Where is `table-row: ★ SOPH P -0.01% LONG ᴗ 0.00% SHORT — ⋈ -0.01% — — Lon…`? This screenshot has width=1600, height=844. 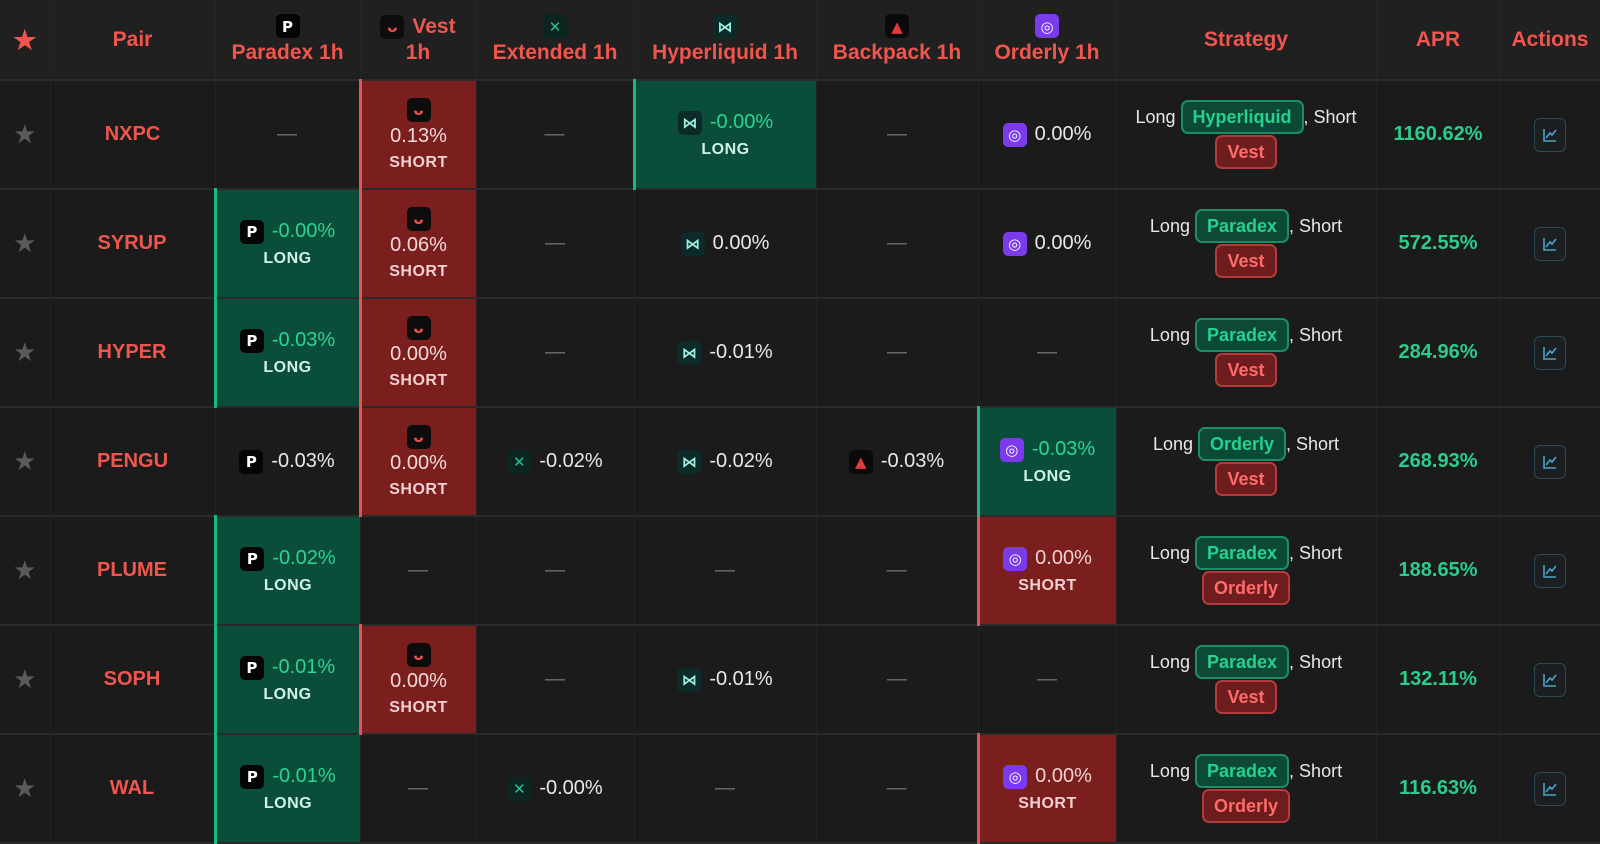 table-row: ★ SOPH P -0.01% LONG ᴗ 0.00% SHORT — ⋈ -0.01% — — Lon… is located at coordinates (800, 680).